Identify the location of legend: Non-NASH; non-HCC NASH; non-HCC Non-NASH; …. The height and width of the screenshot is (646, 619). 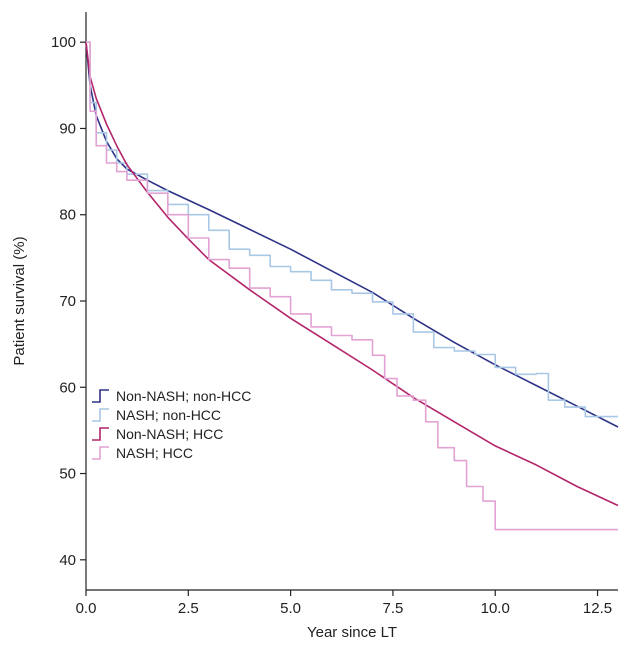
(171, 424).